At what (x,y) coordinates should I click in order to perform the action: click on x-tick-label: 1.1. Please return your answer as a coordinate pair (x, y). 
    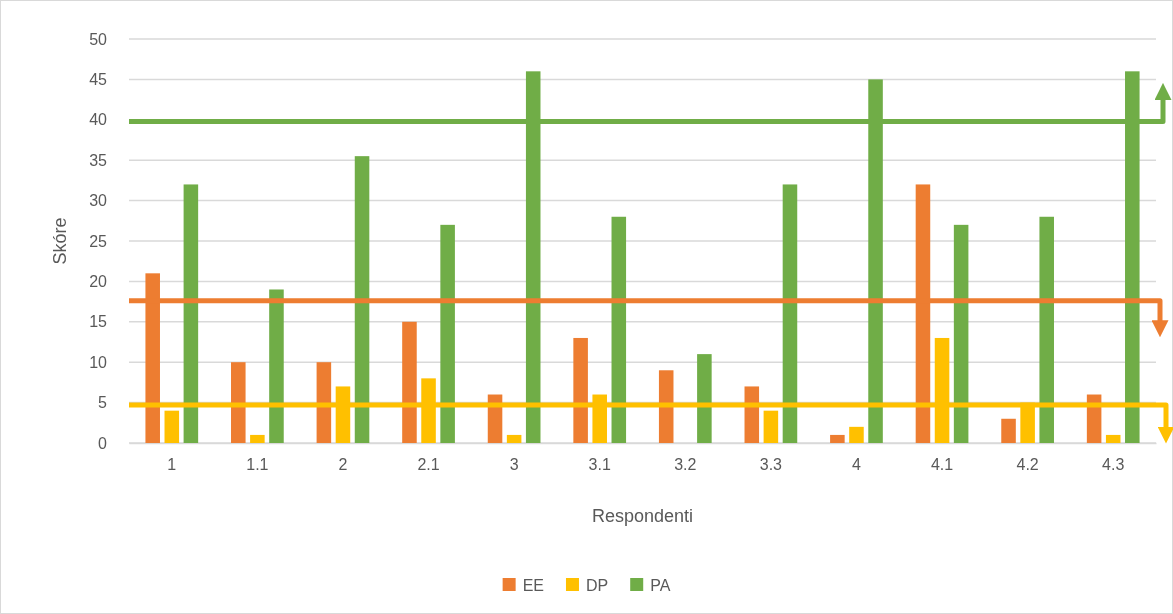
    Looking at the image, I should click on (257, 465).